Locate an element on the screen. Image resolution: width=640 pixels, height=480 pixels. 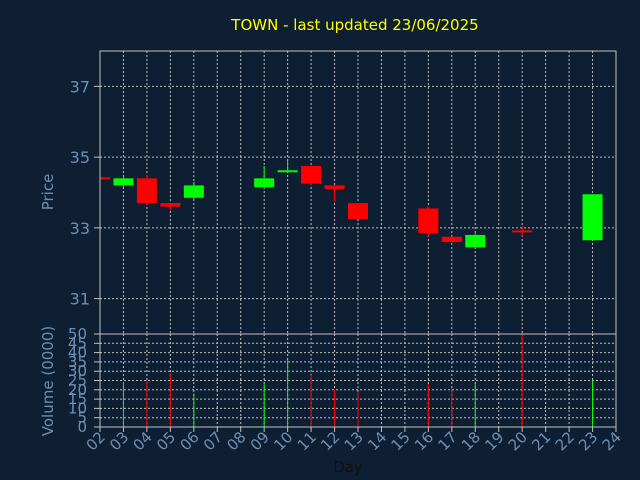
day-tick-label: 03 is located at coordinates (119, 441).